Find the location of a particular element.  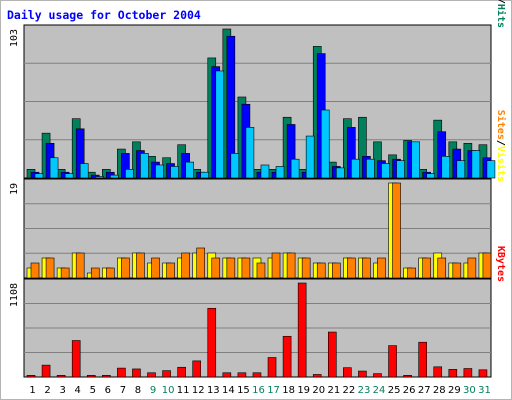

x-tick-label: 31 is located at coordinates (484, 390).